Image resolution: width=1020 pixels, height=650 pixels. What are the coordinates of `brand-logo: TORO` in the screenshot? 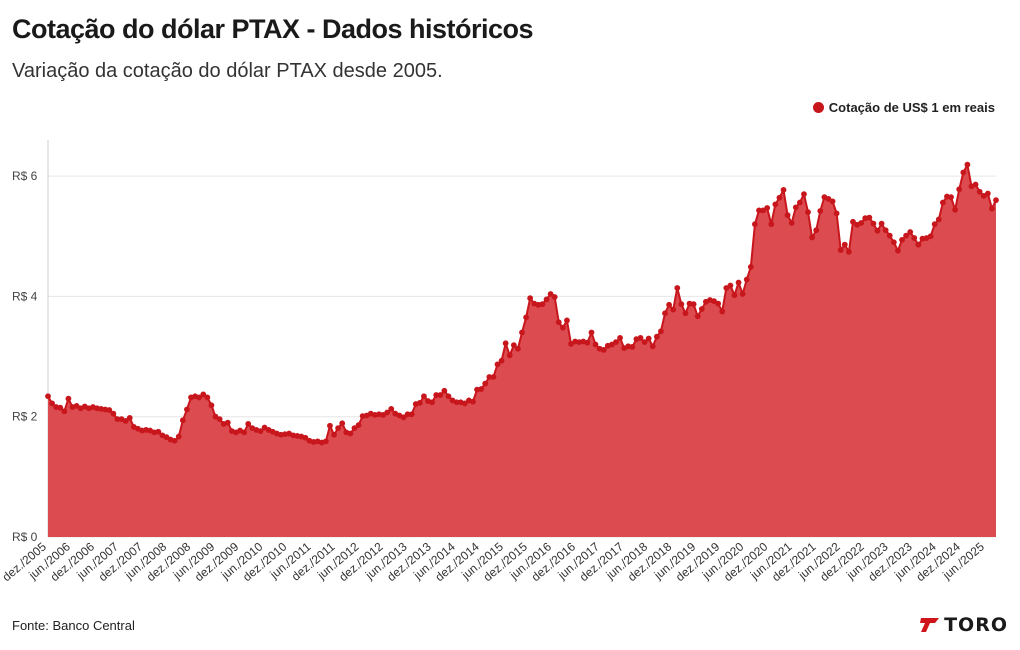 It's located at (963, 625).